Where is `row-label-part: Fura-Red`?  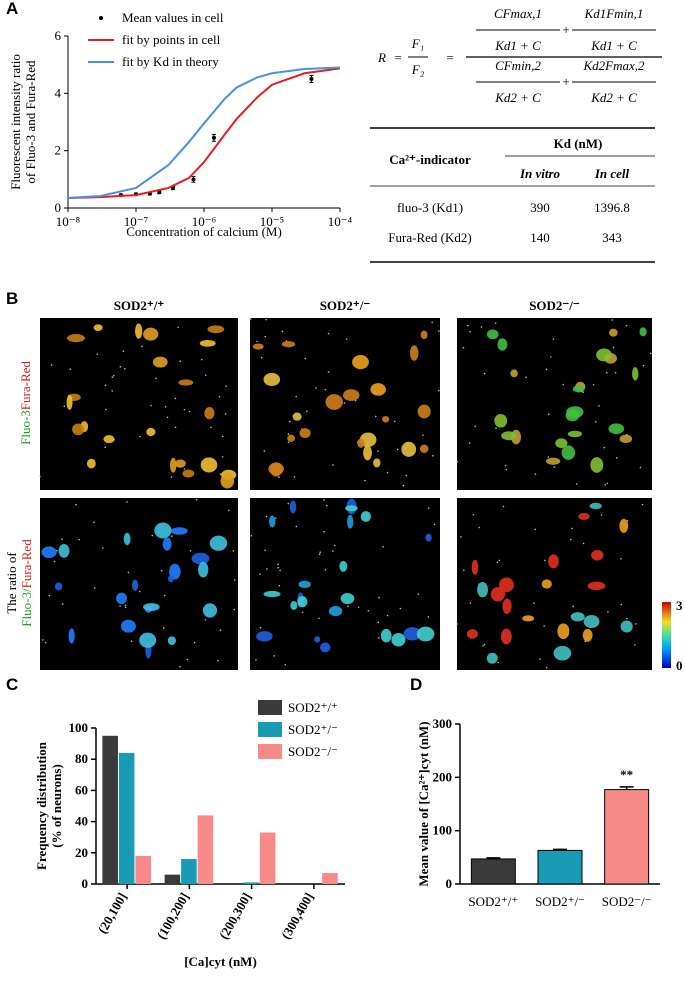 row-label-part: Fura-Red is located at coordinates (26, 564).